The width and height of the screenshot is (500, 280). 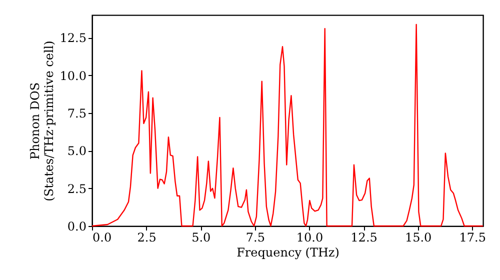 I want to click on y-tick-label: 0.0, so click(x=76, y=227).